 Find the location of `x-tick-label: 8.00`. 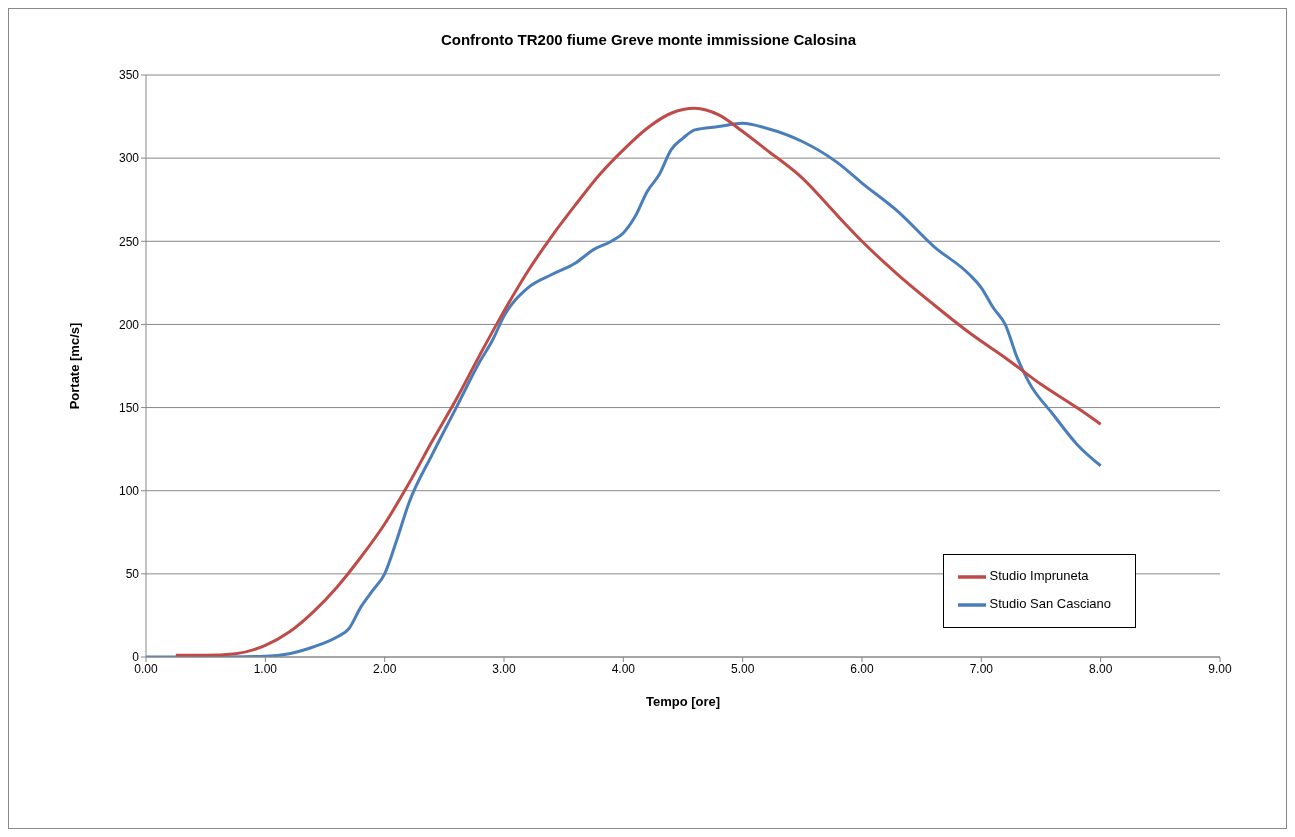

x-tick-label: 8.00 is located at coordinates (1100, 668).